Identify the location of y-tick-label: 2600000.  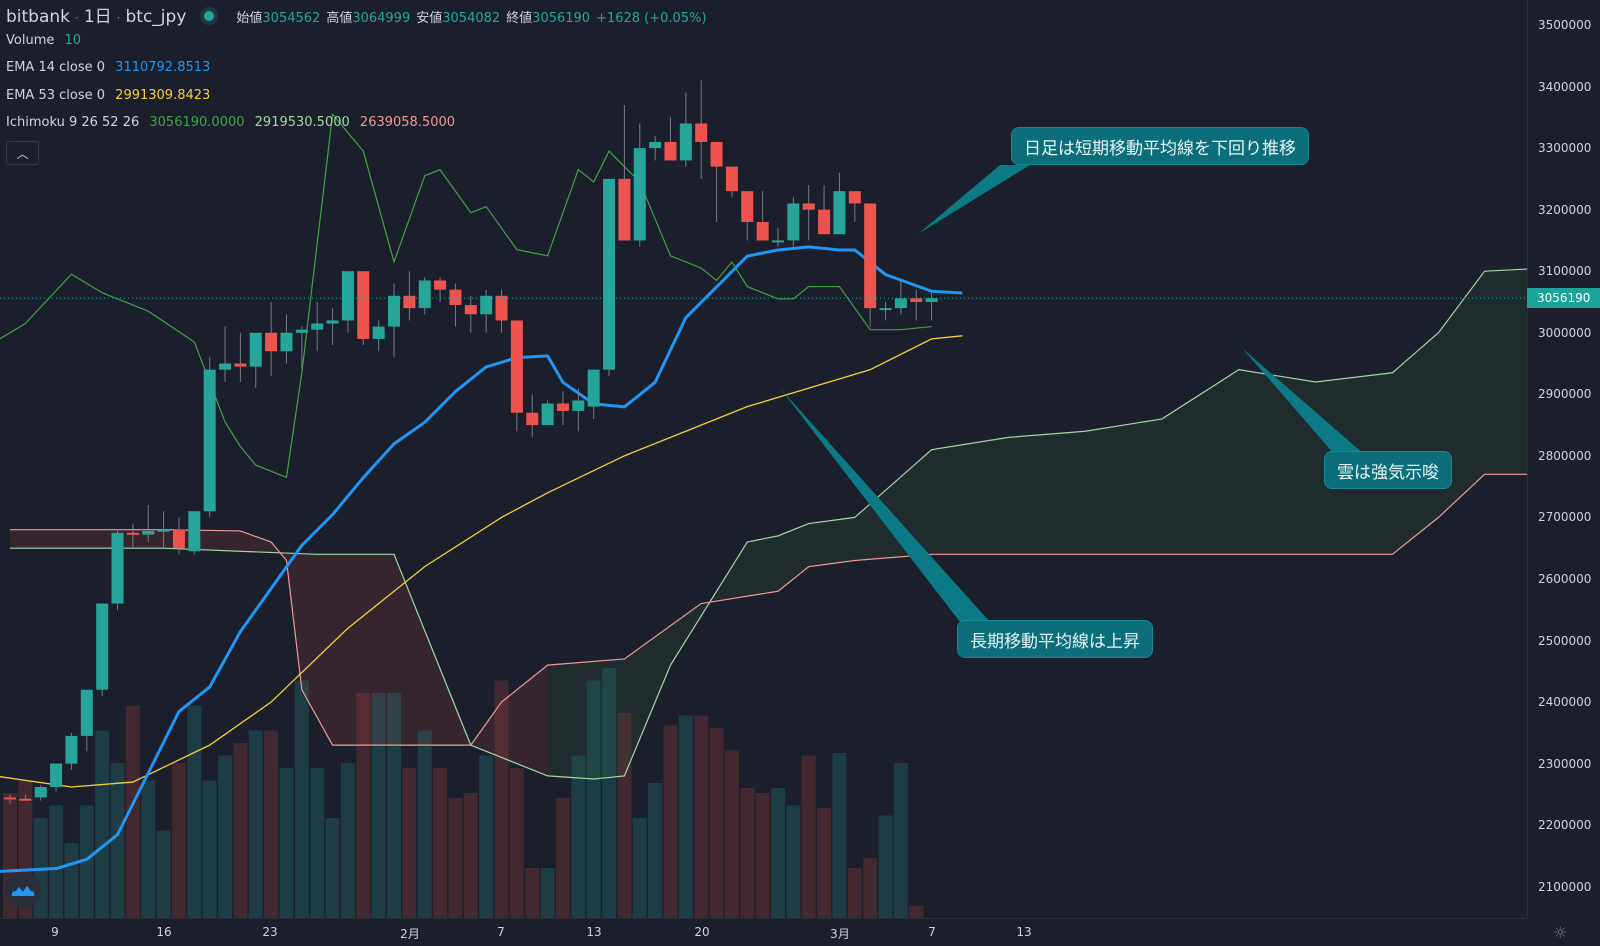
(1565, 578).